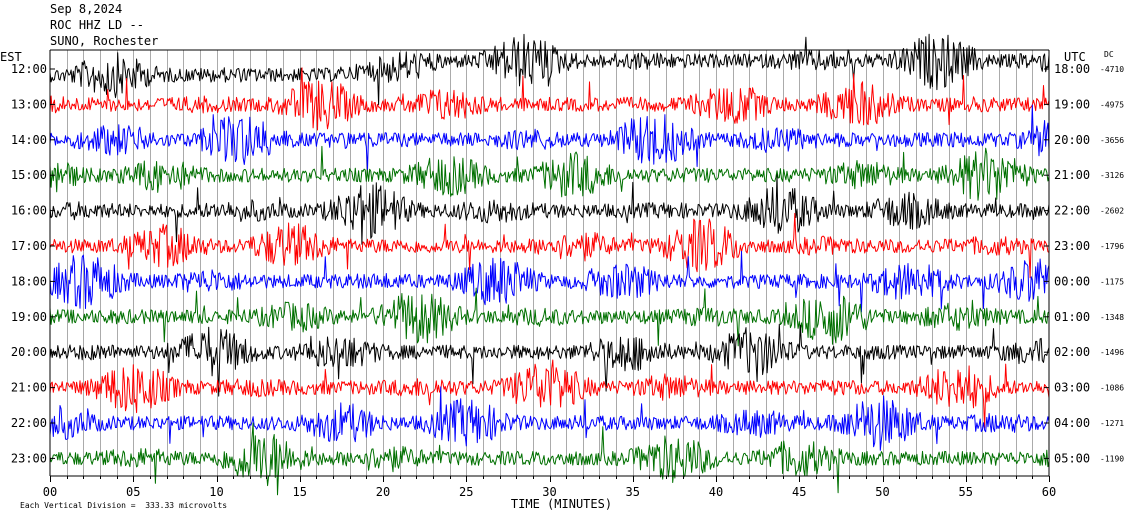 This screenshot has width=1130, height=519. Describe the element at coordinates (549, 492) in the screenshot. I see `x-tick-label: 30` at that location.